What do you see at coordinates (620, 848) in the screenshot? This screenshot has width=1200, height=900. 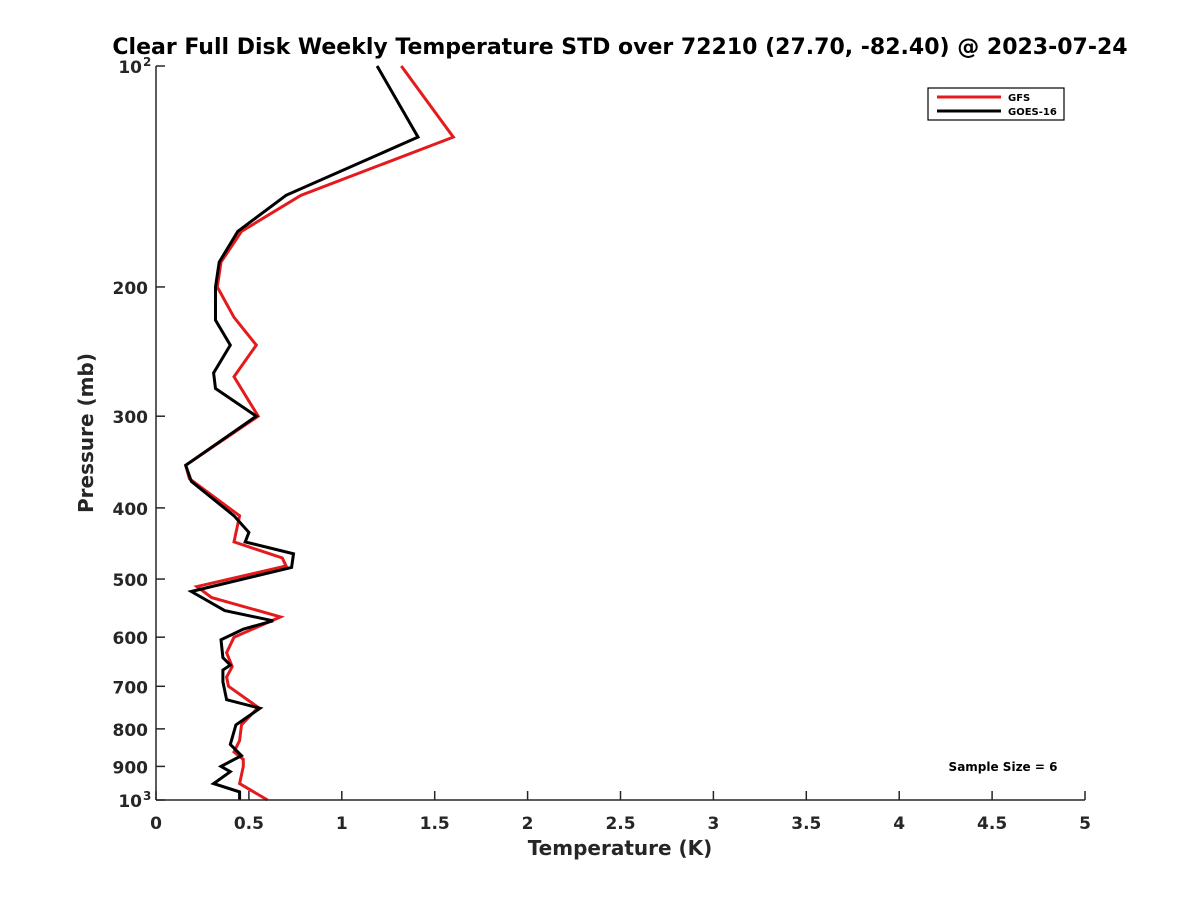 I see `x-axis-label: Temperature (K)` at bounding box center [620, 848].